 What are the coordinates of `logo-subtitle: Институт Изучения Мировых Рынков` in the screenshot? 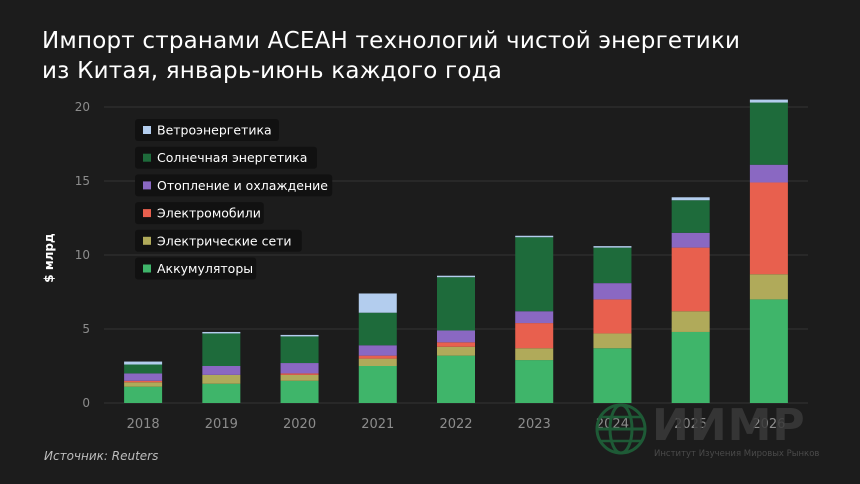 It's located at (737, 454).